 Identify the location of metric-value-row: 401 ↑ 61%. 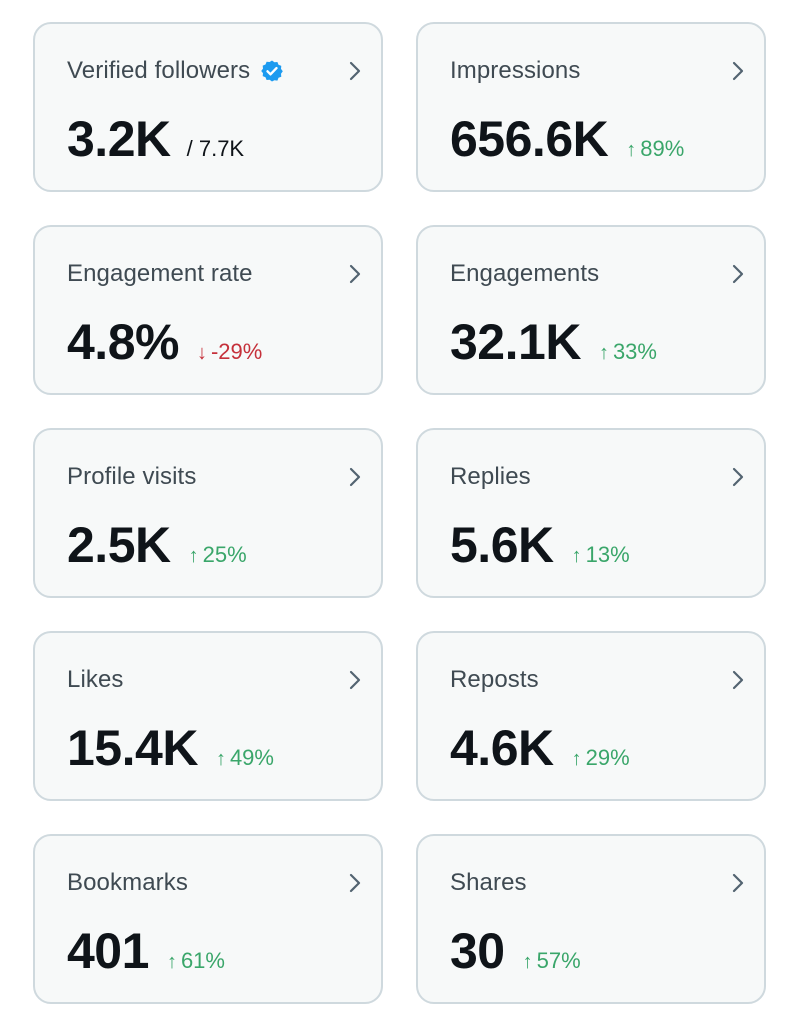
(216, 952).